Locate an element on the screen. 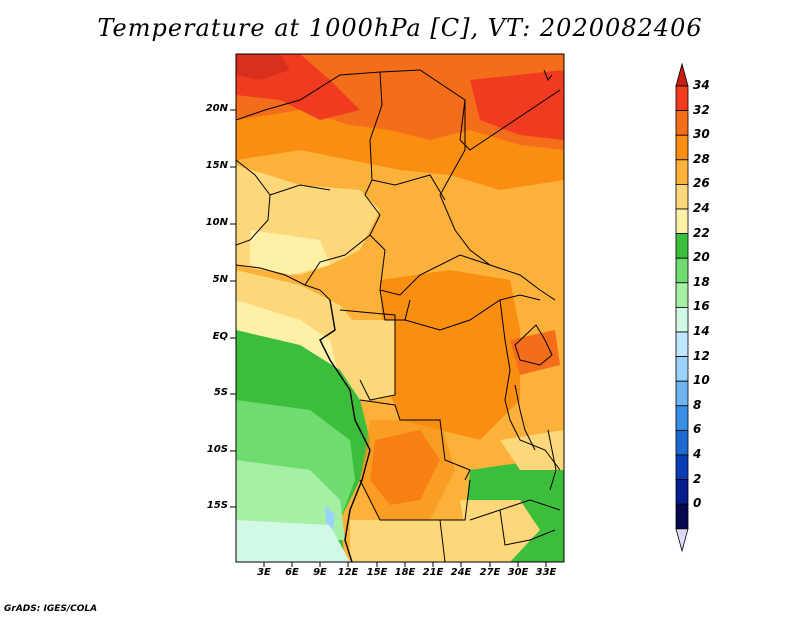  field-32-ne is located at coordinates (517, 105).